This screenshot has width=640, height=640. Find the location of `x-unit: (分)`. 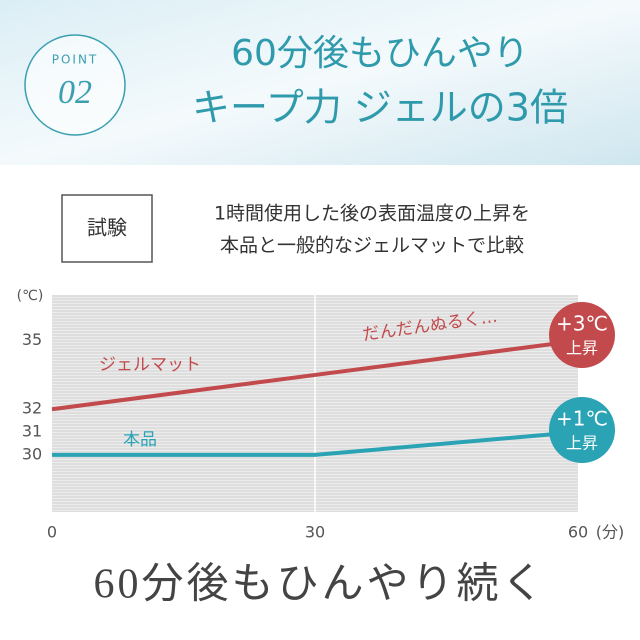

x-unit: (分) is located at coordinates (610, 532).